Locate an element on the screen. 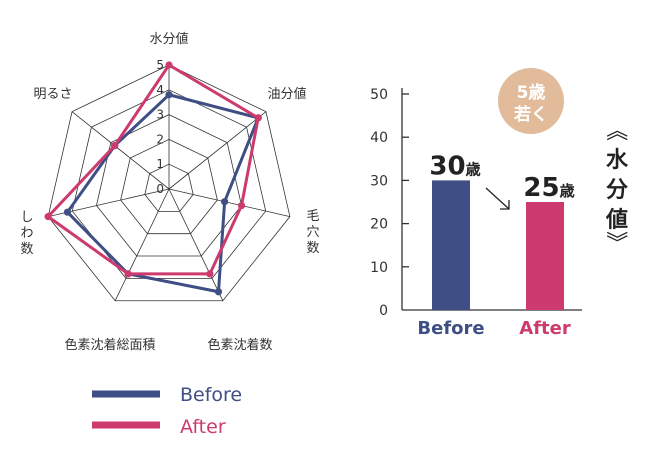 Image resolution: width=650 pixels, height=450 pixels. bar-tick-label: 50 is located at coordinates (379, 95).